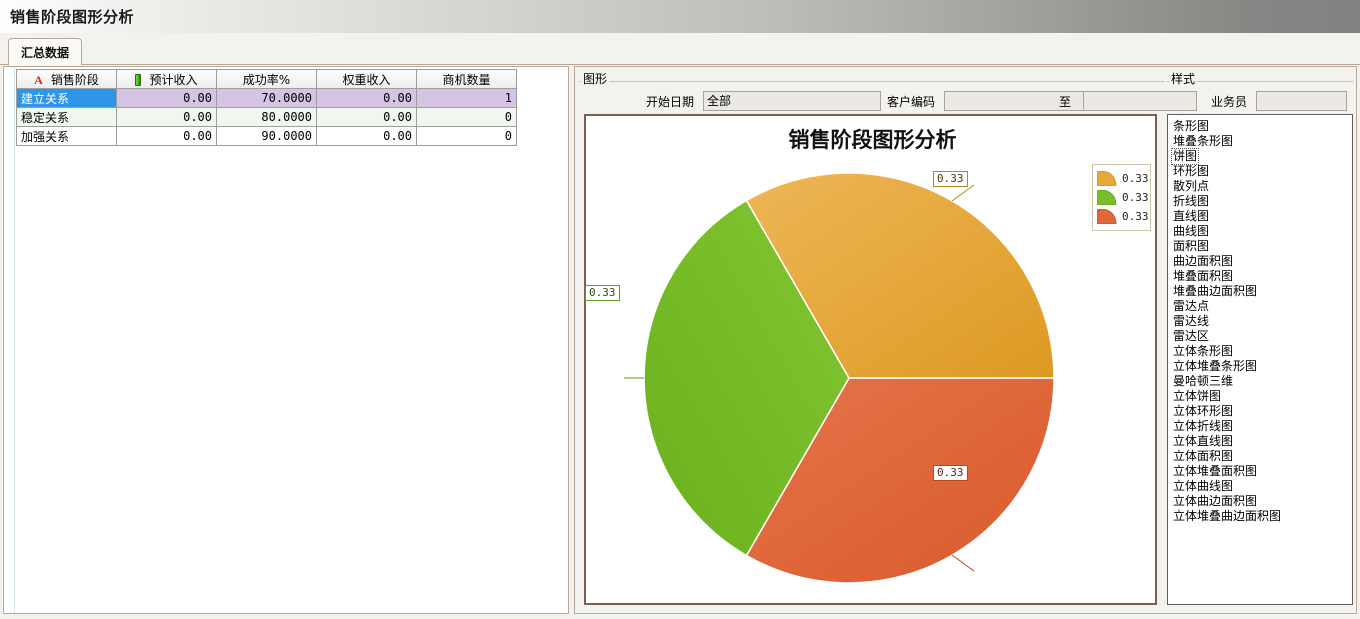  Describe the element at coordinates (1203, 261) in the screenshot. I see `style-list-item-label: 曲边面积图` at that location.